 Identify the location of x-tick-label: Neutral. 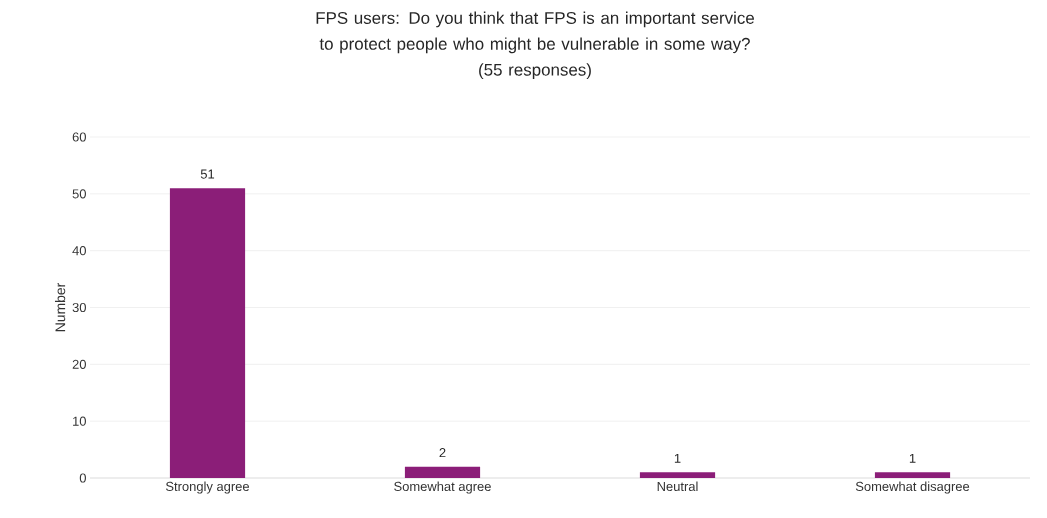
(677, 486).